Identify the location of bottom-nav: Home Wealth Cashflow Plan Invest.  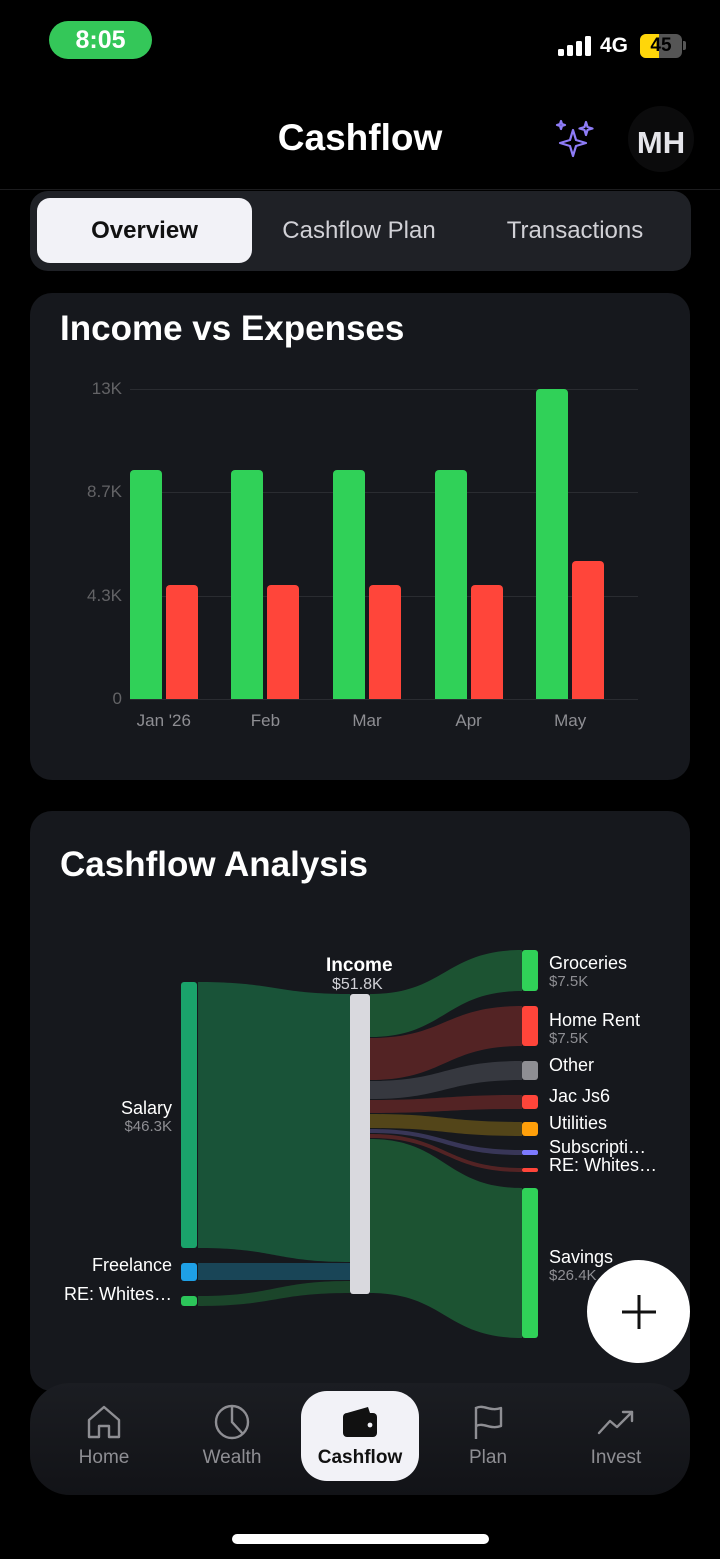
(360, 1439).